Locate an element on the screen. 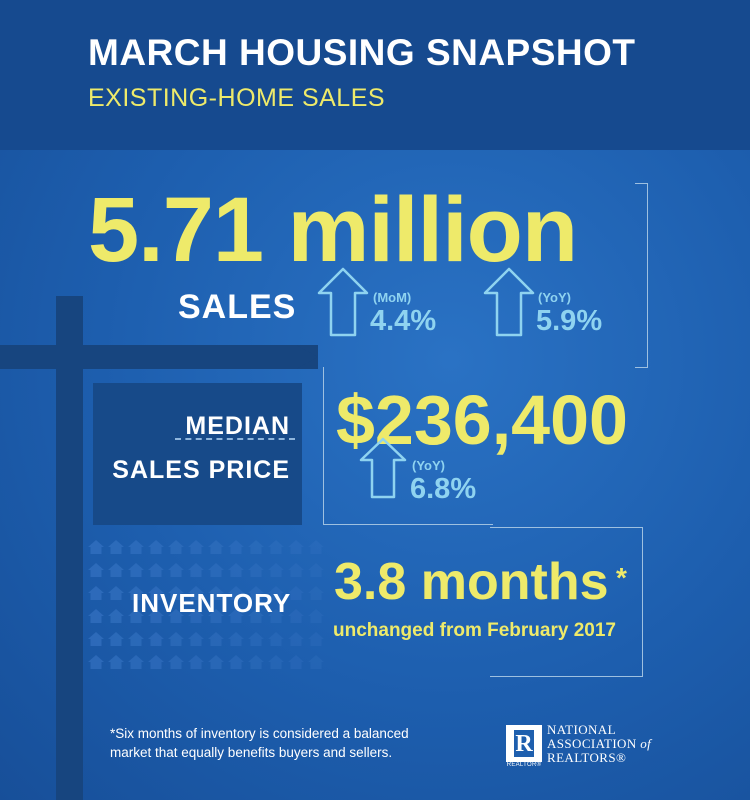  house-icon-grid is located at coordinates (208, 610).